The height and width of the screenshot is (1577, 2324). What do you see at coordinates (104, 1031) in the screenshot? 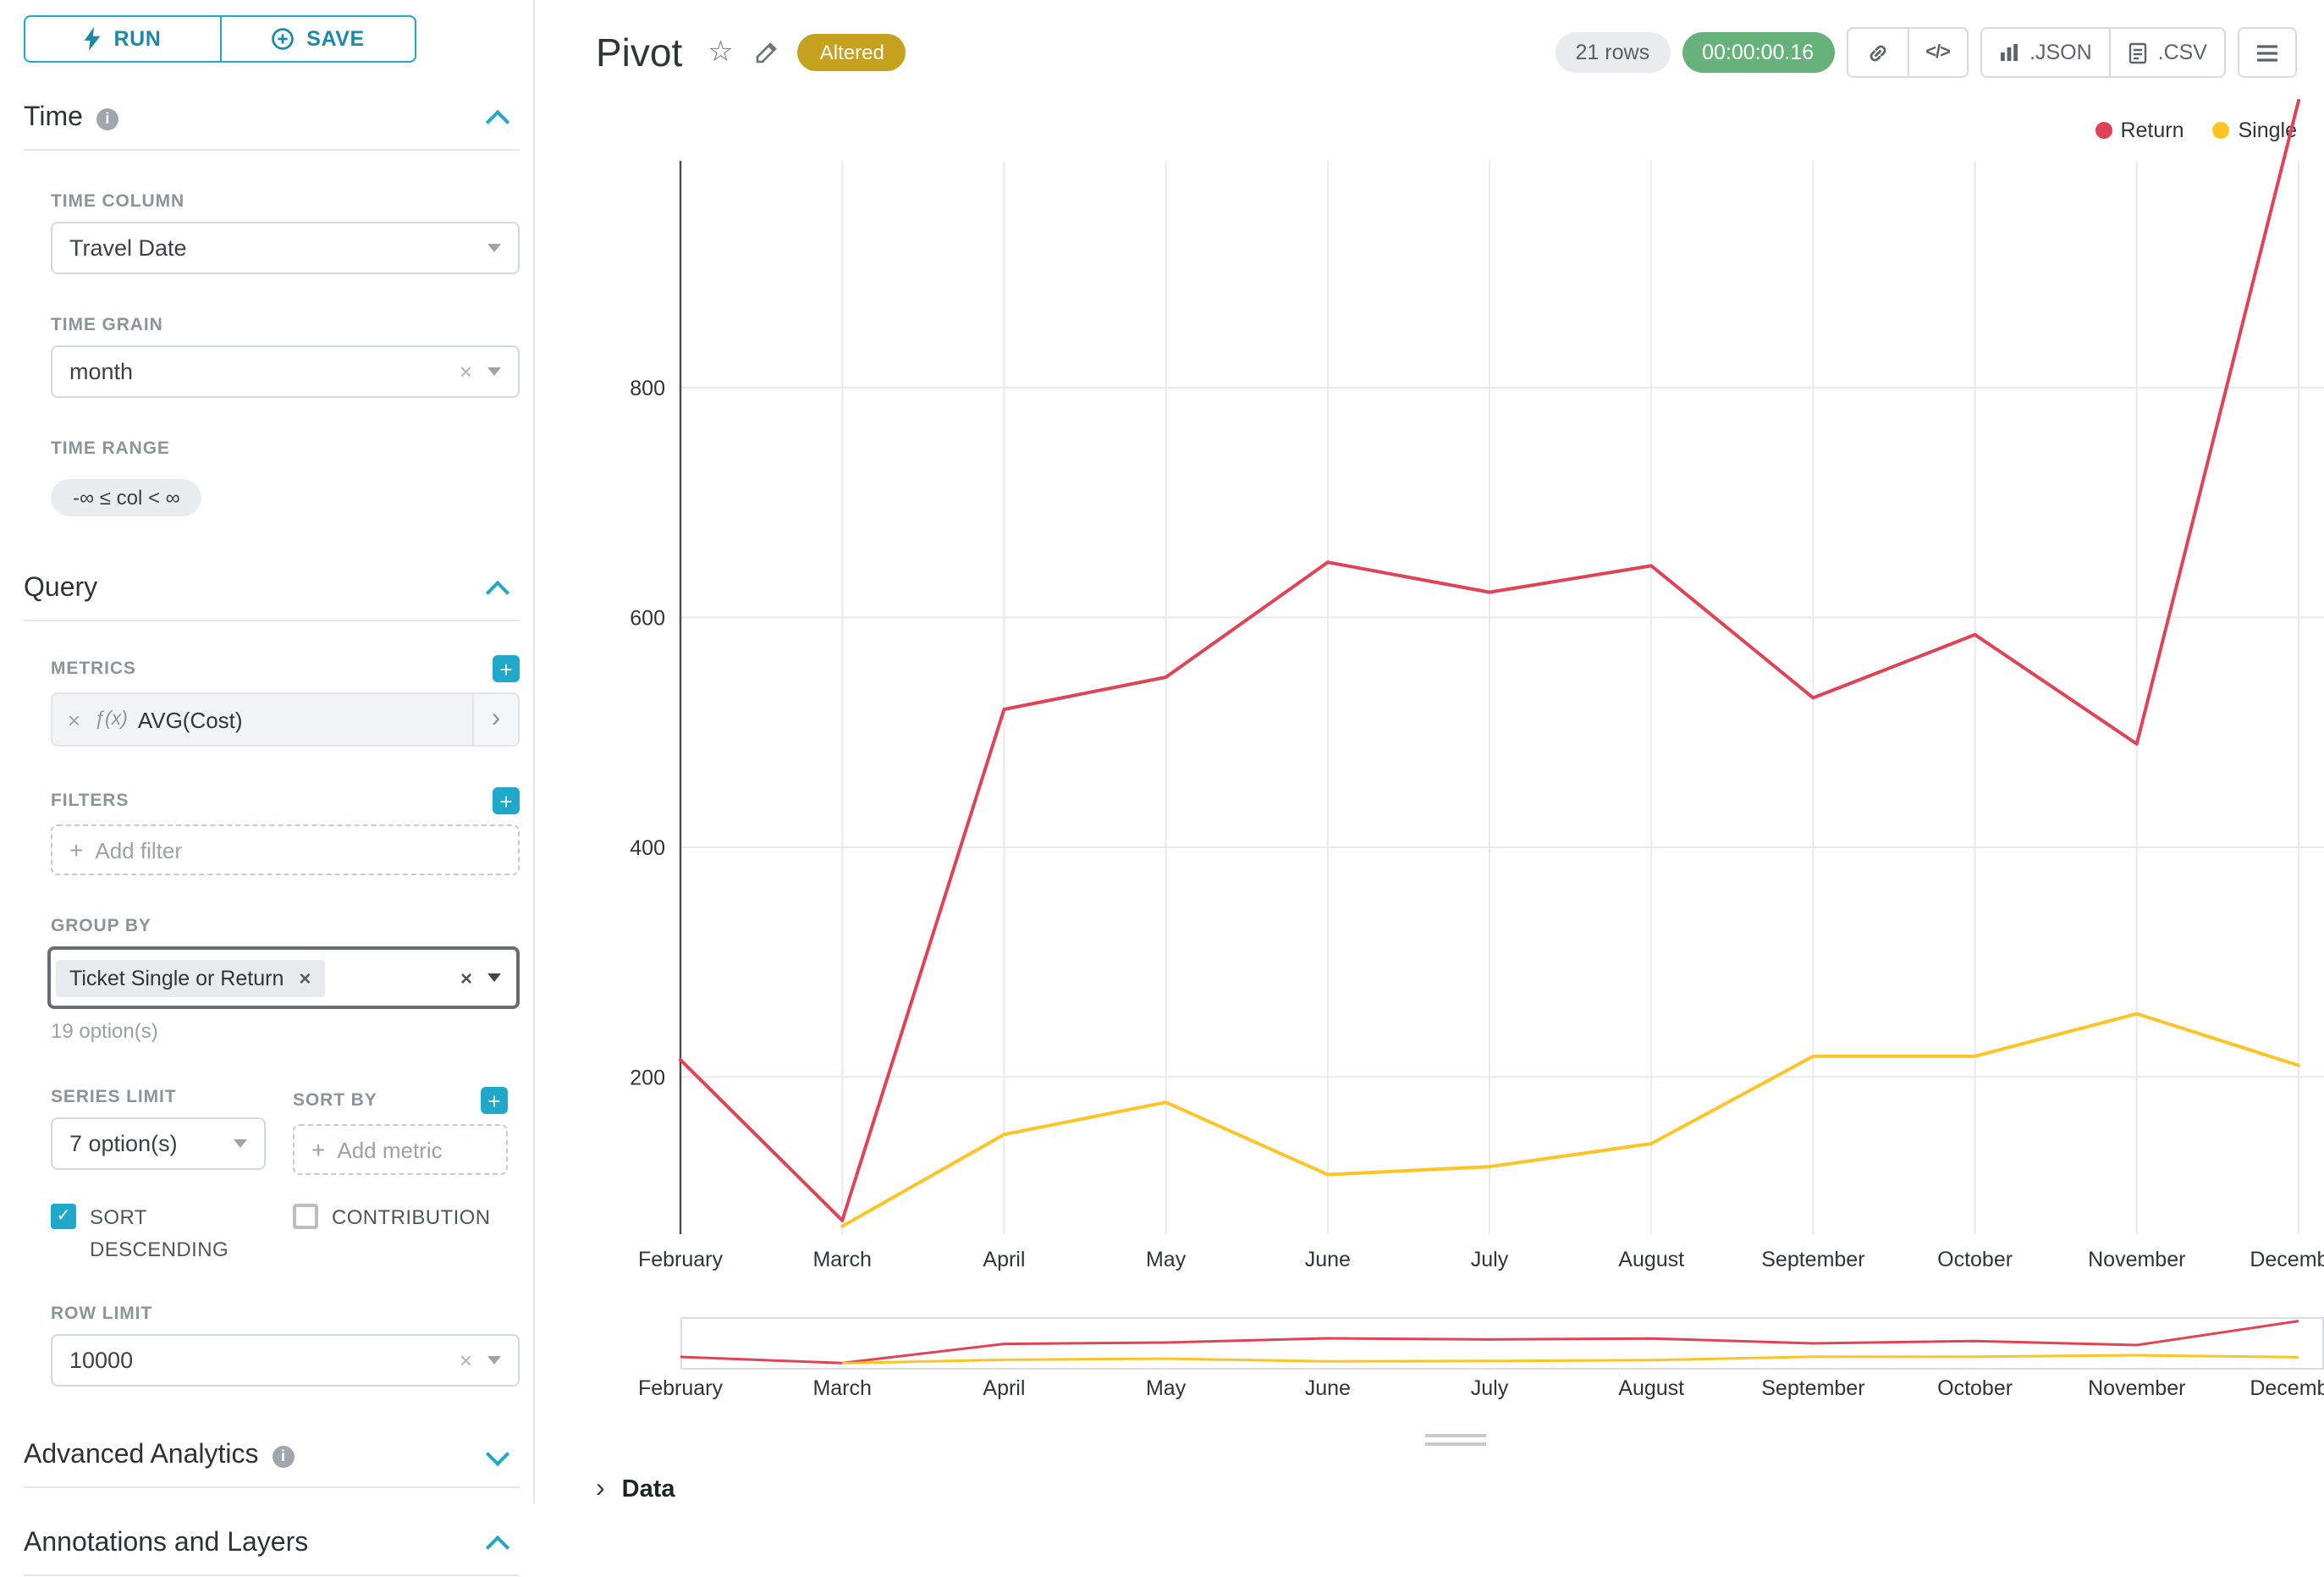
I see `group-by-options-hint: 19 option(s)` at bounding box center [104, 1031].